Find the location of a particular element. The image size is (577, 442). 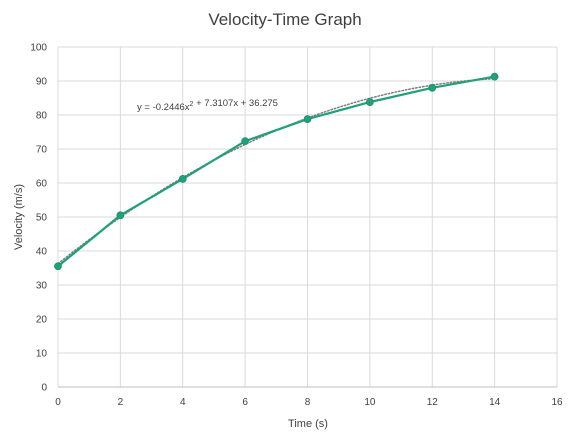

y-tick-label: 80 is located at coordinates (42, 116).